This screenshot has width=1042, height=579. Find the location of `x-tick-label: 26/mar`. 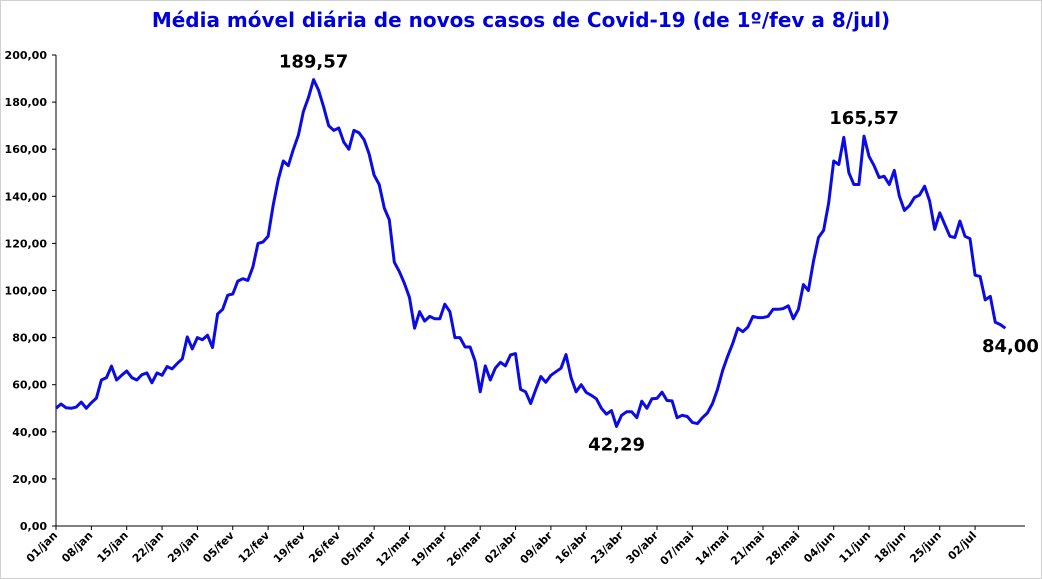

x-tick-label: 26/mar is located at coordinates (464, 549).